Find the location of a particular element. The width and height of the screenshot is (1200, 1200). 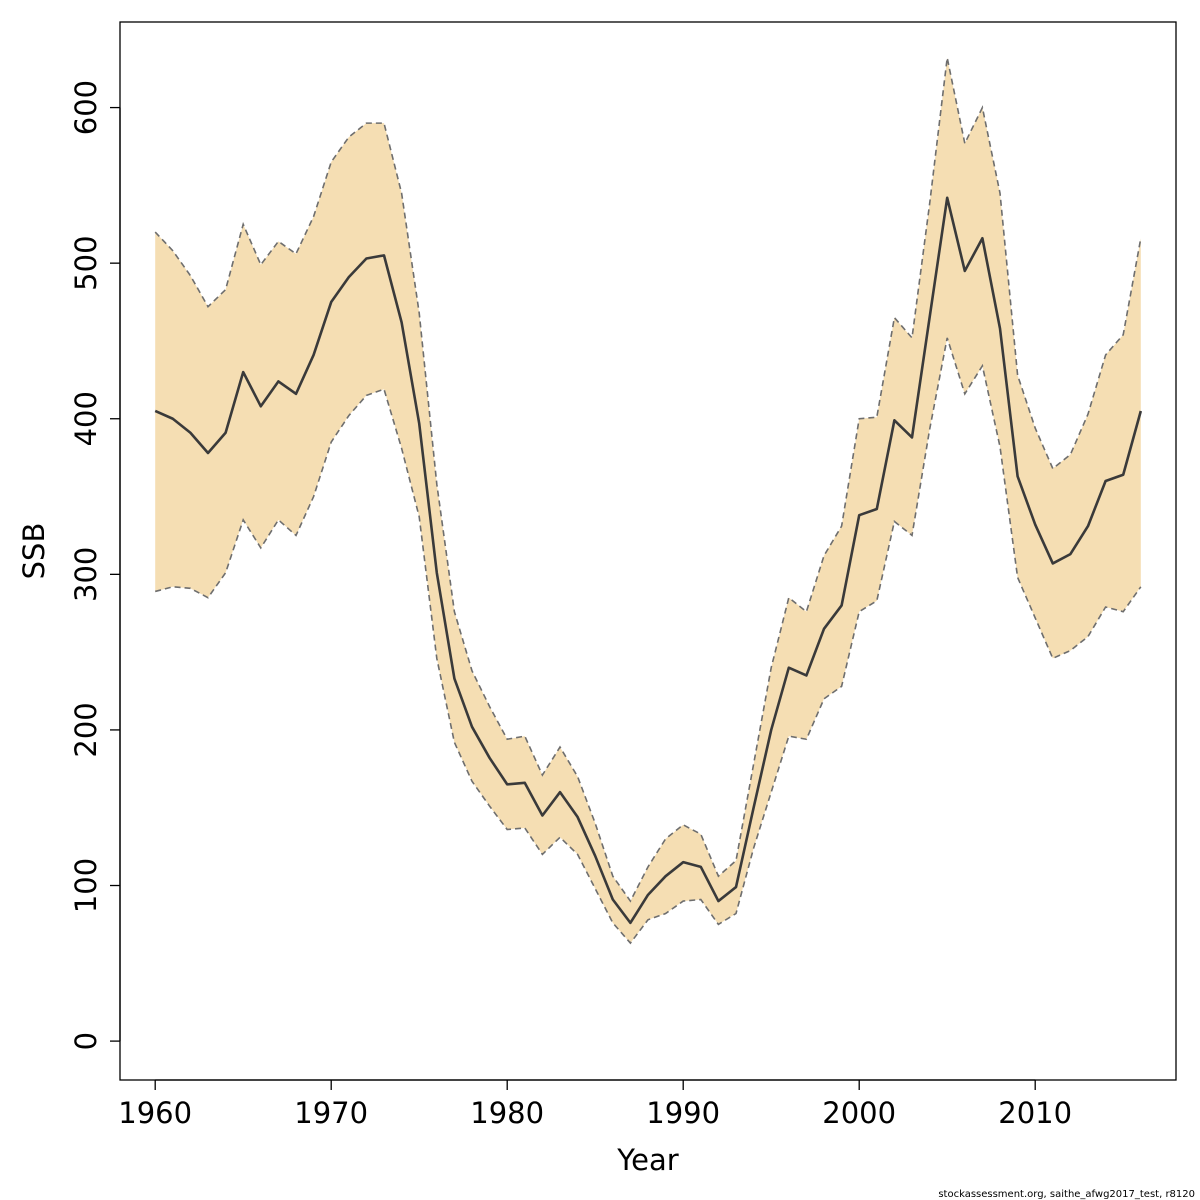

y-tick-label: 200 is located at coordinates (86, 729).